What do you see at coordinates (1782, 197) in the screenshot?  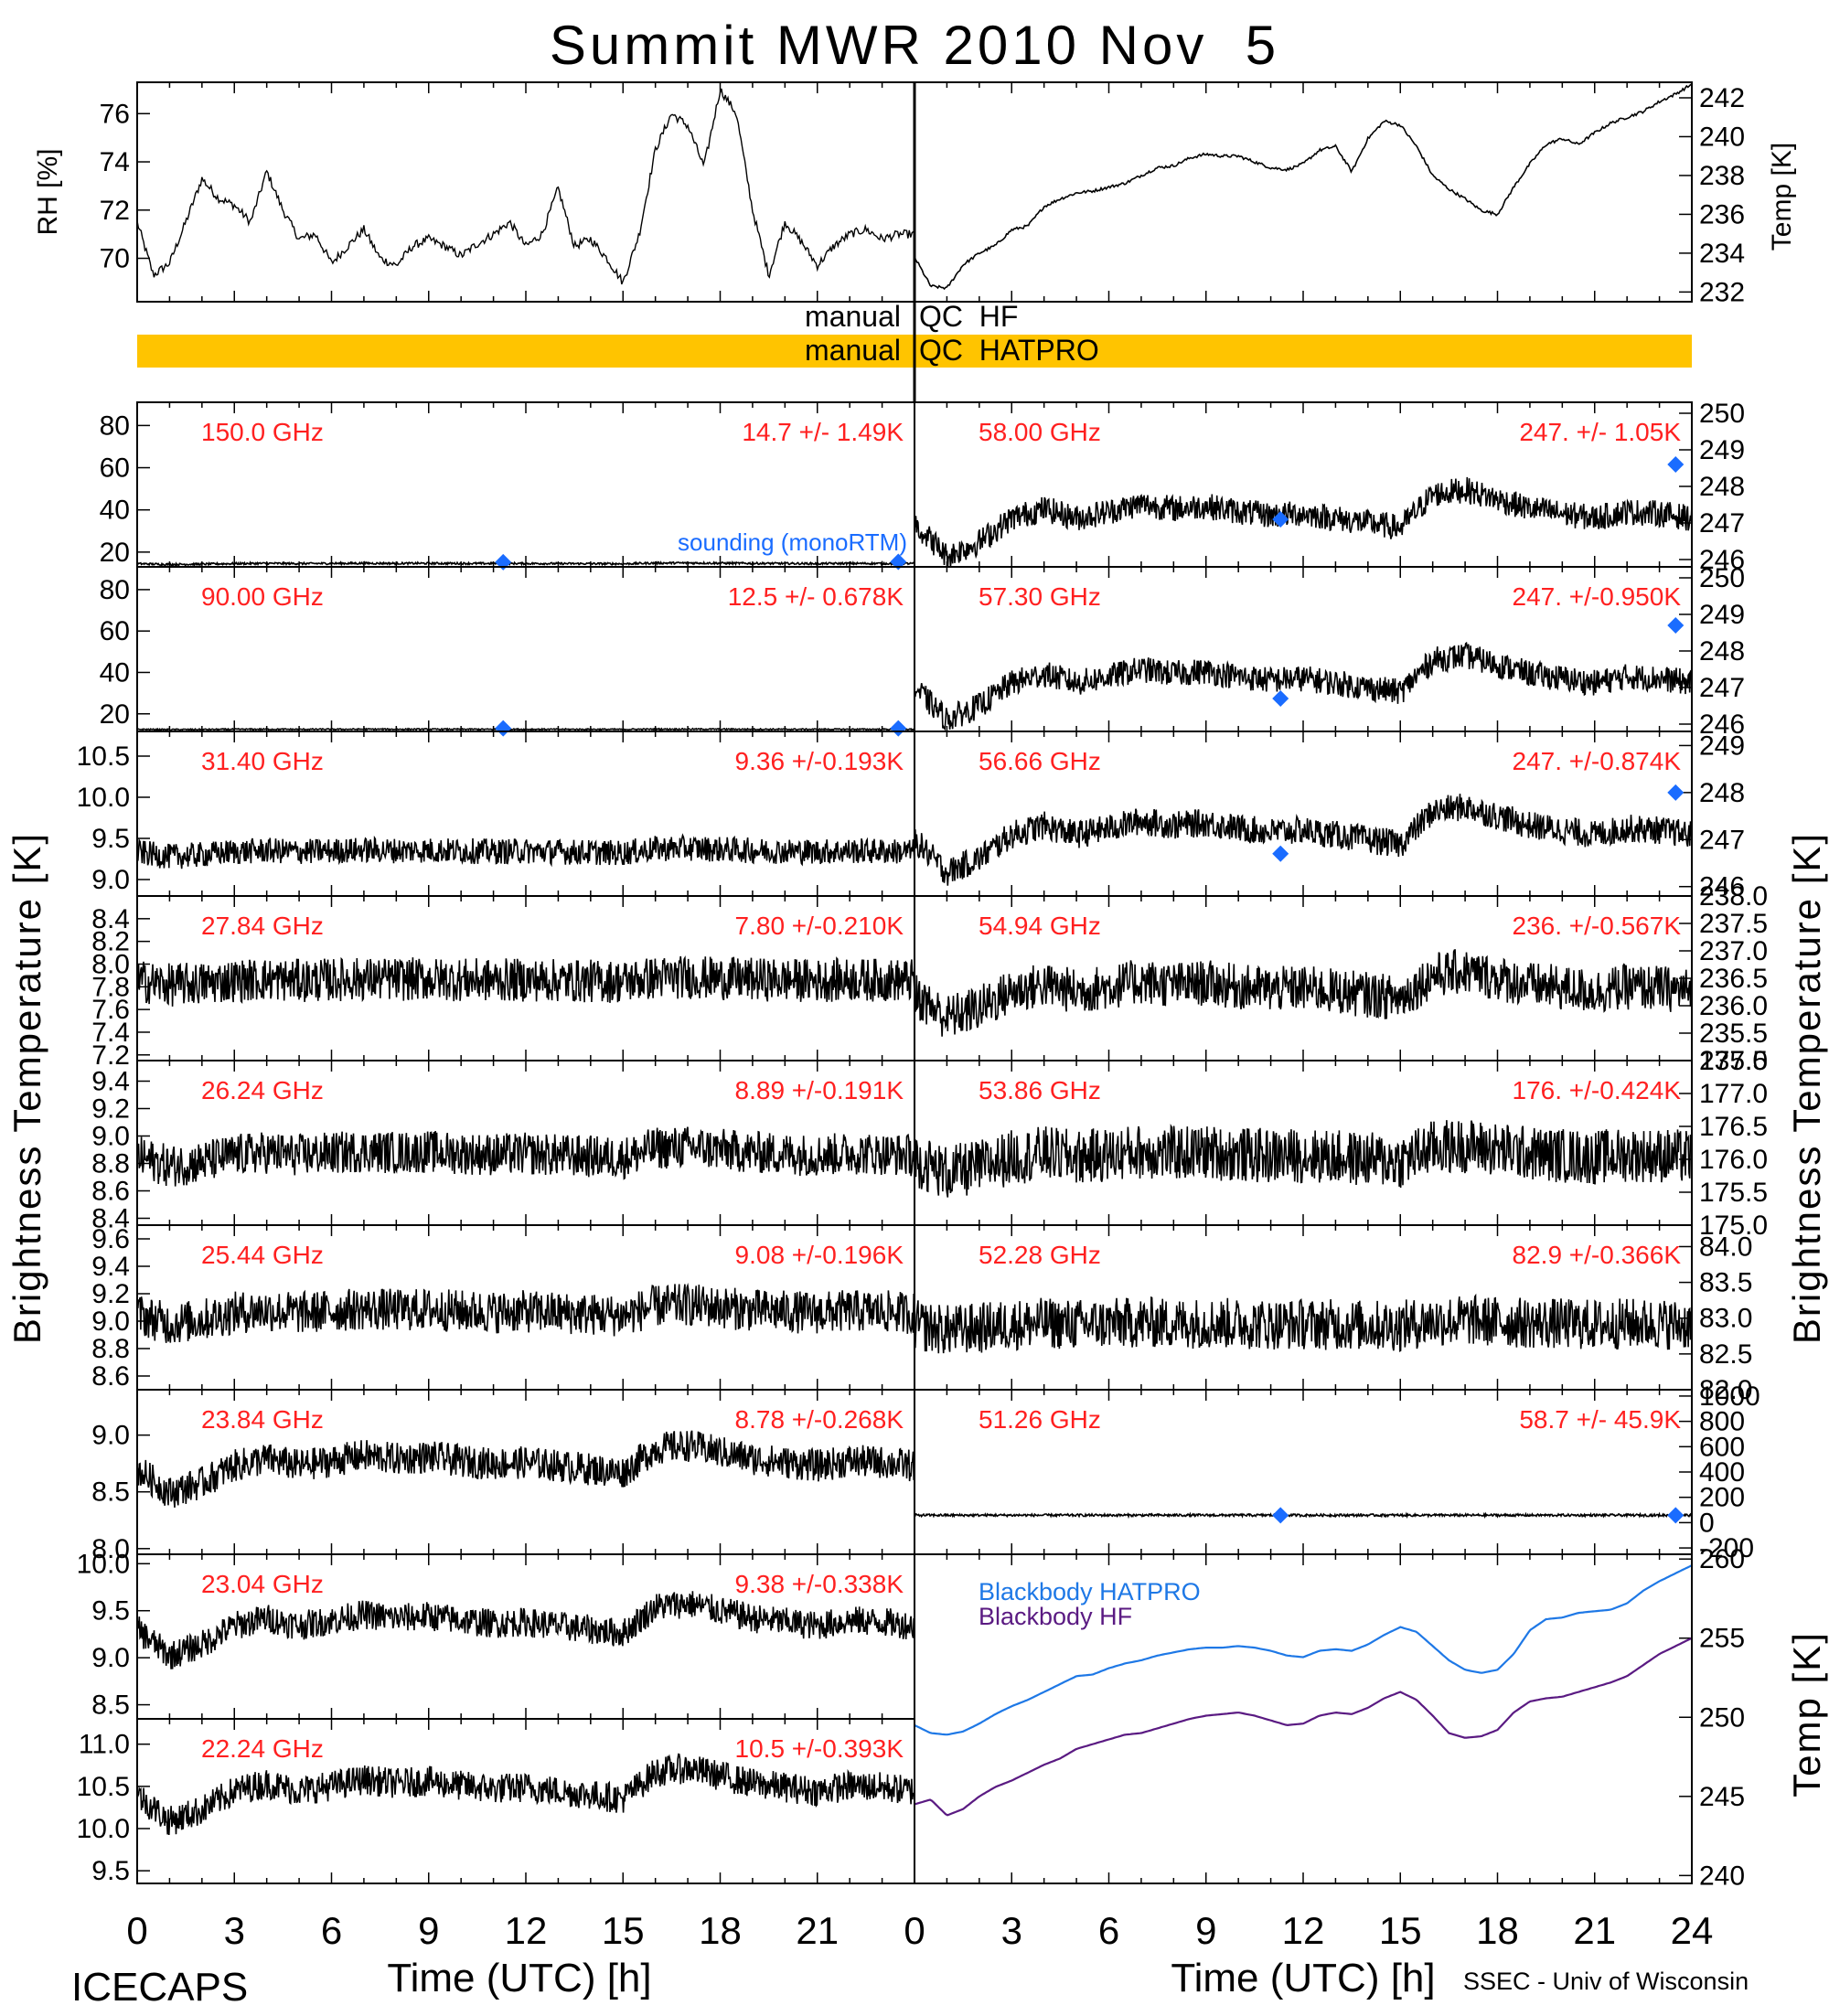 I see `temp-top-axis-title: Temp [K]` at bounding box center [1782, 197].